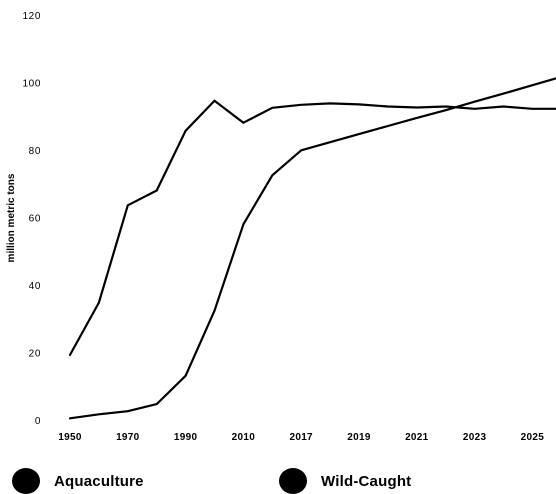  Describe the element at coordinates (35, 219) in the screenshot. I see `y-tick-label: 60` at that location.